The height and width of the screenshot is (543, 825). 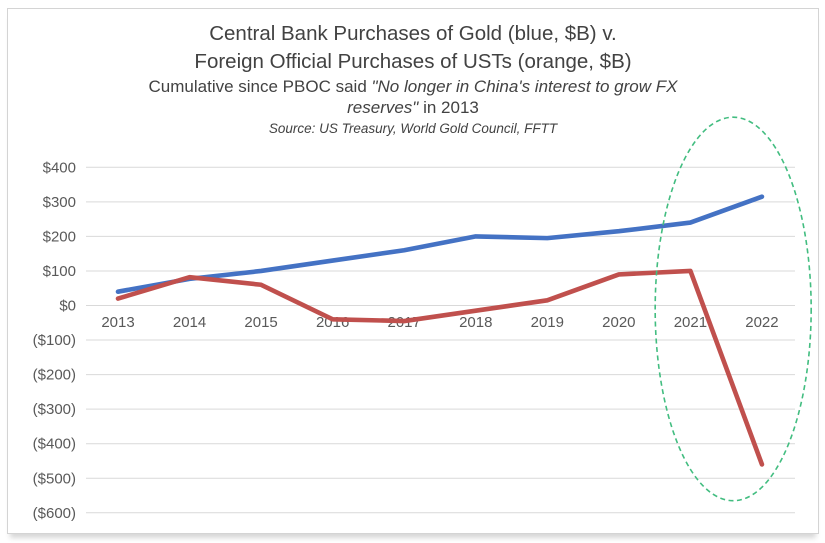 What do you see at coordinates (440, 244) in the screenshot?
I see `gold-series-line` at bounding box center [440, 244].